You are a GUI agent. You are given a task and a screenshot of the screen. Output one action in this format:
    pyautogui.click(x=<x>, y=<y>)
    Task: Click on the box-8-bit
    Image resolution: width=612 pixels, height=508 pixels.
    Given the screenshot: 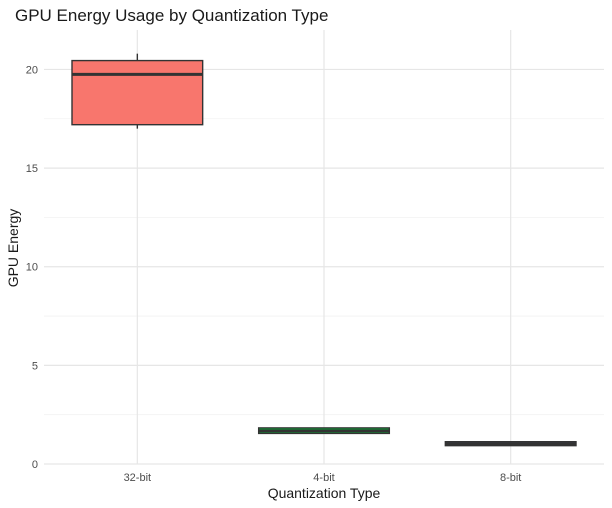 What is the action you would take?
    pyautogui.click(x=510, y=444)
    